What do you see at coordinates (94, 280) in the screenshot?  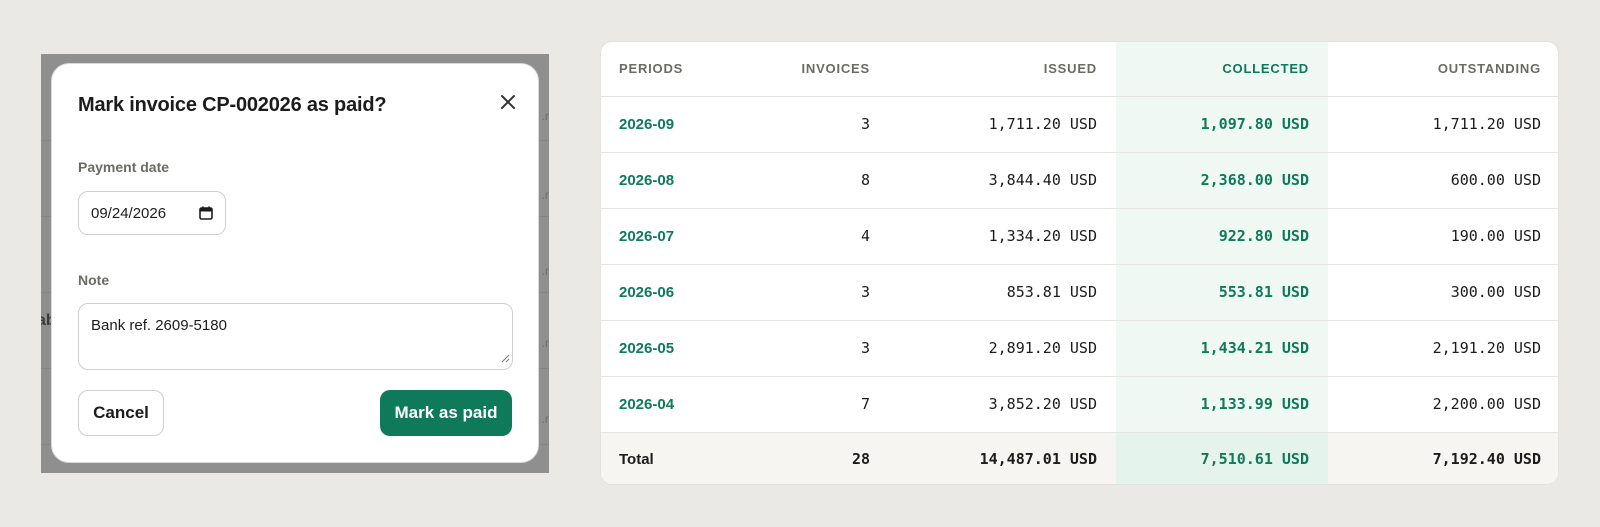 I see `note-label: Note` at bounding box center [94, 280].